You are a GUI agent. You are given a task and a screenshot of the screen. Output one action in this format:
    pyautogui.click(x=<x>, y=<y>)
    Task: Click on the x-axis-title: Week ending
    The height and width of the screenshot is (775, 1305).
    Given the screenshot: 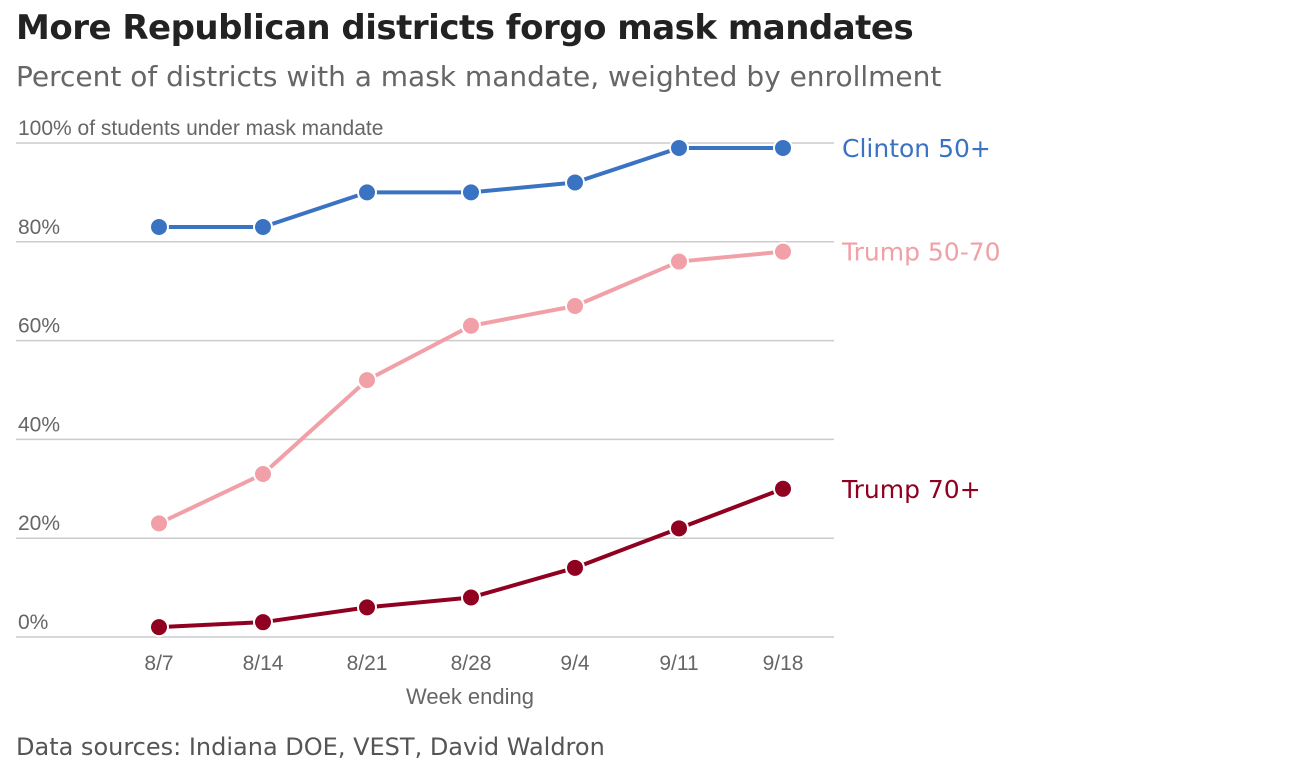 What is the action you would take?
    pyautogui.click(x=470, y=696)
    